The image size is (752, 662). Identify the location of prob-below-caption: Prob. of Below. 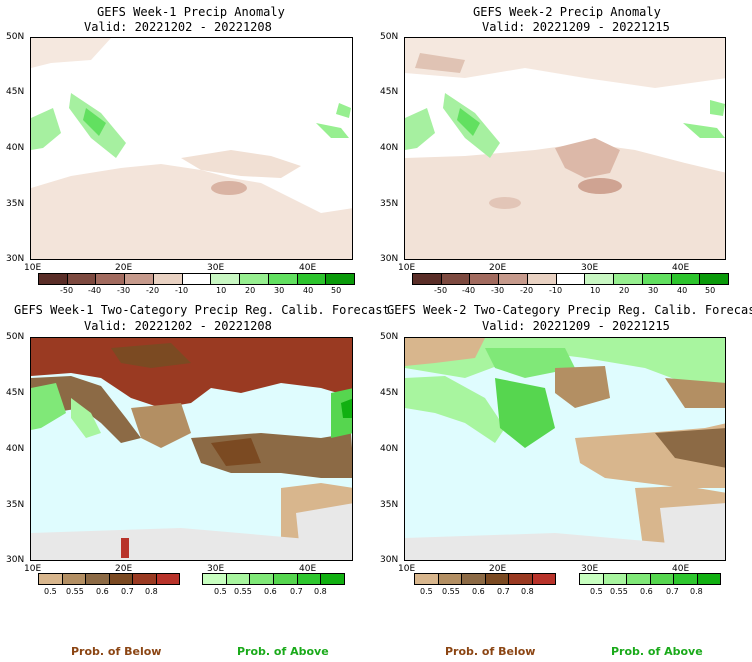
(116, 651).